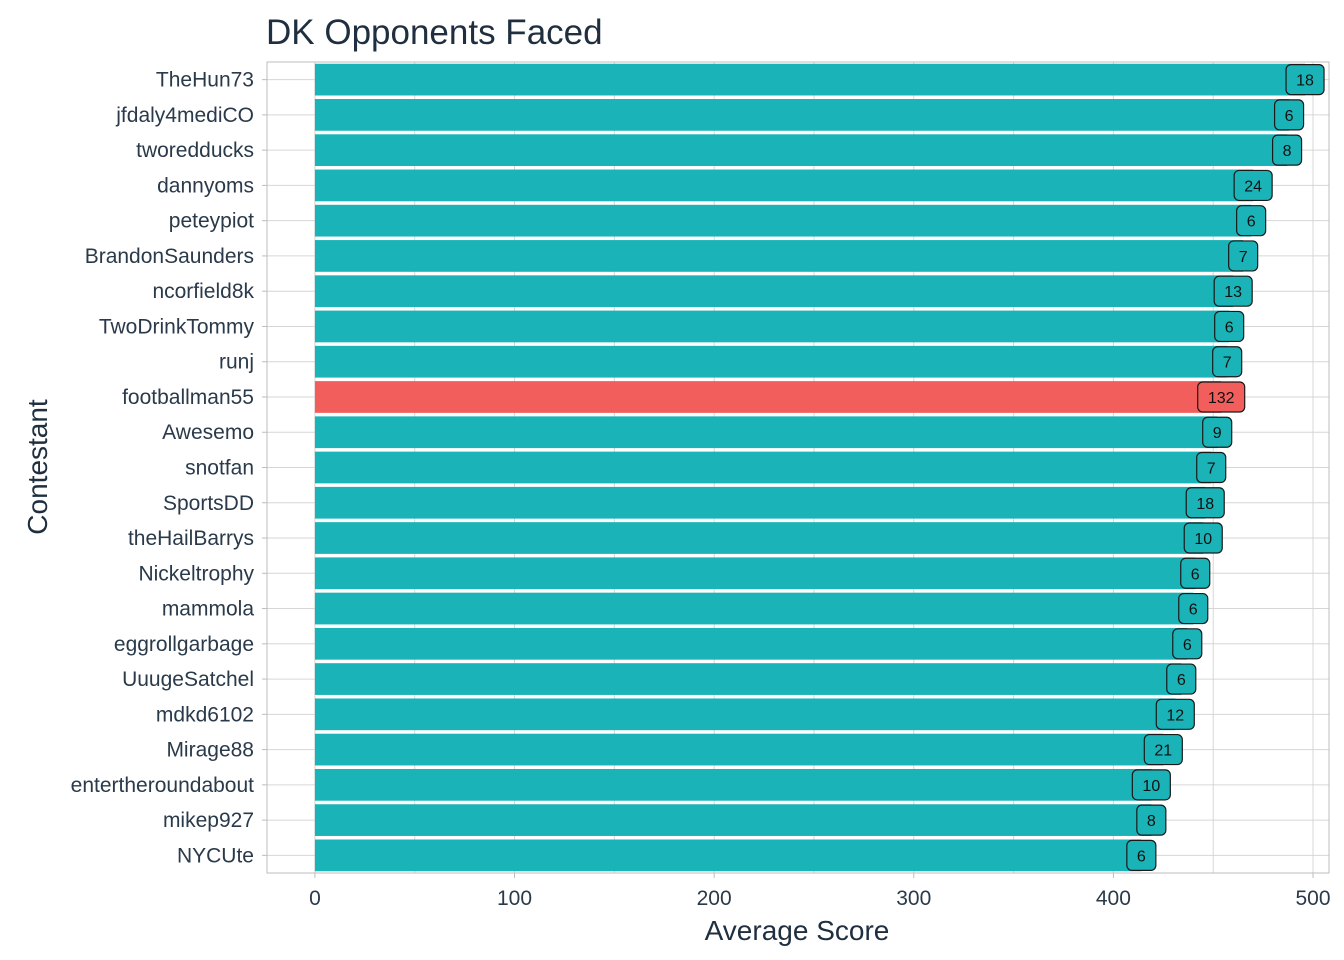  I want to click on data-label: 13, so click(1233, 292).